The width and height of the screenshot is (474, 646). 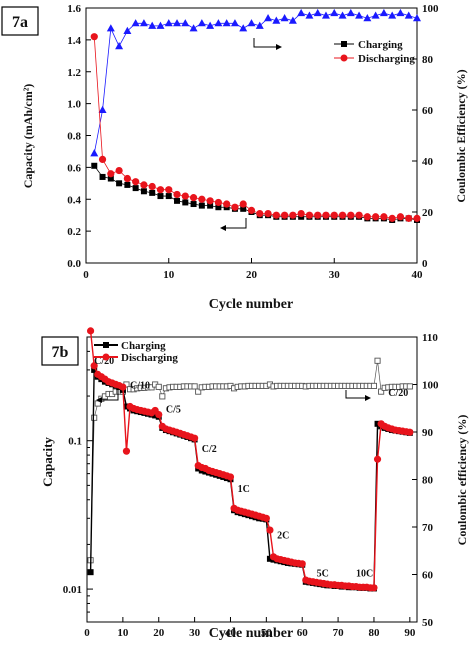 I want to click on legend-label-charging-b: Charging, so click(x=143, y=346).